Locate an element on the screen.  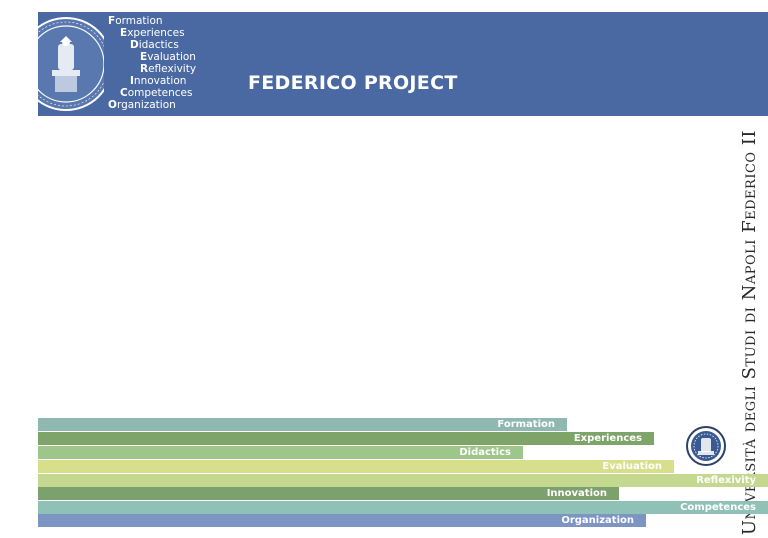
acronym-item: Competences is located at coordinates (152, 93).